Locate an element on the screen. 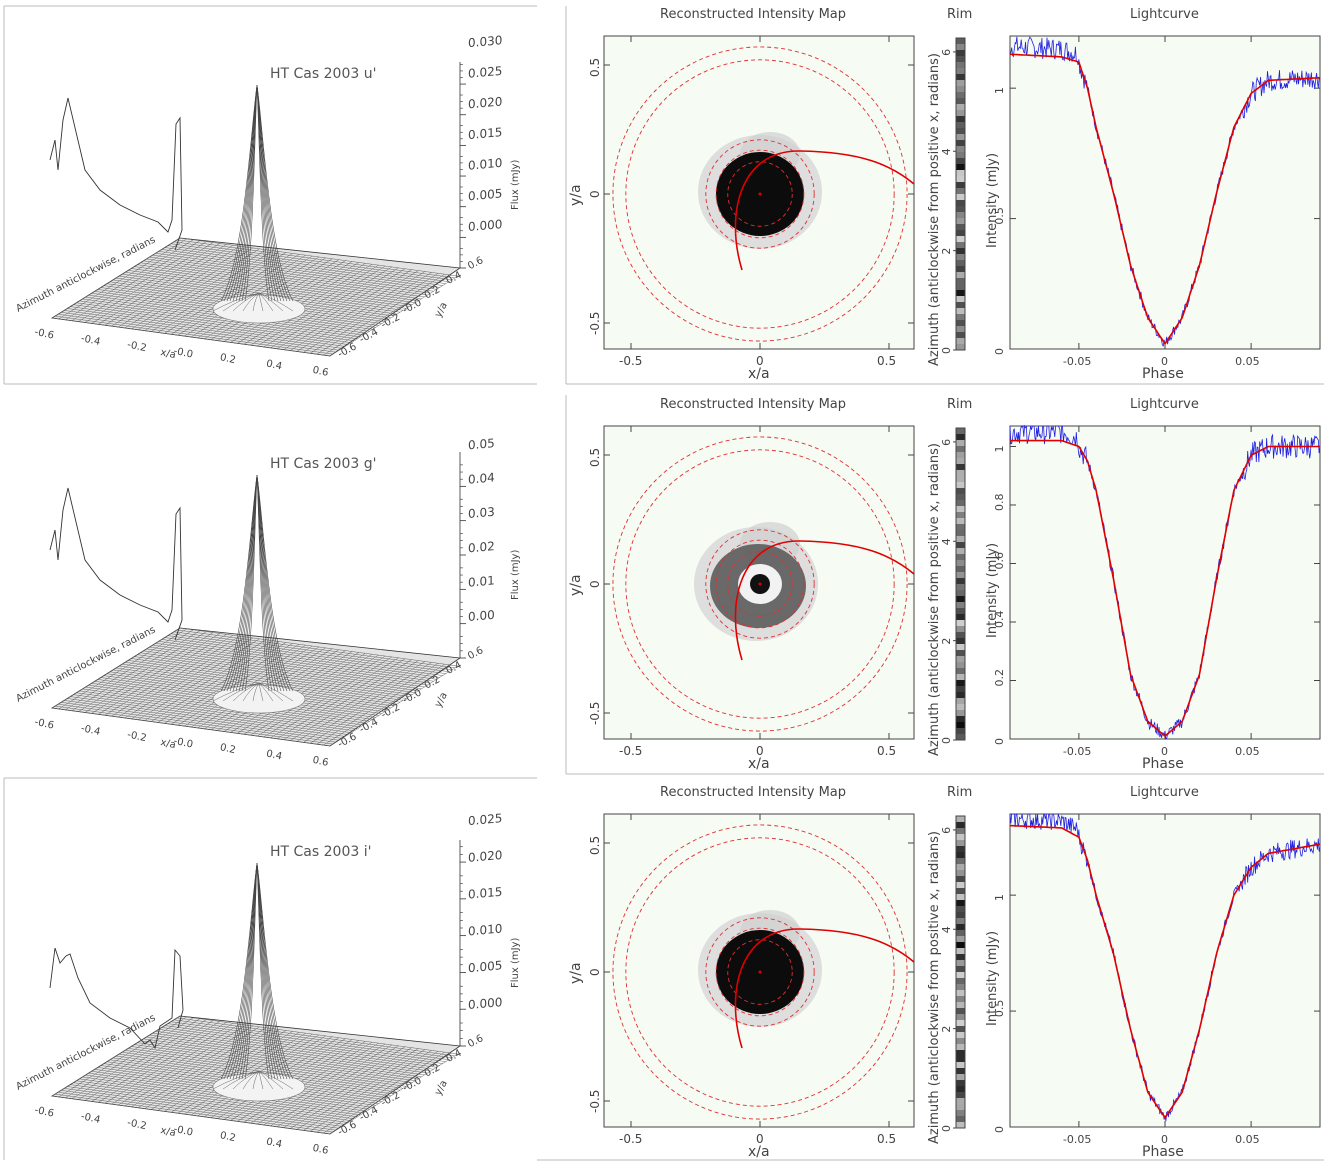 The width and height of the screenshot is (1328, 1163). flux-tick-label: 0.000 is located at coordinates (485, 225).